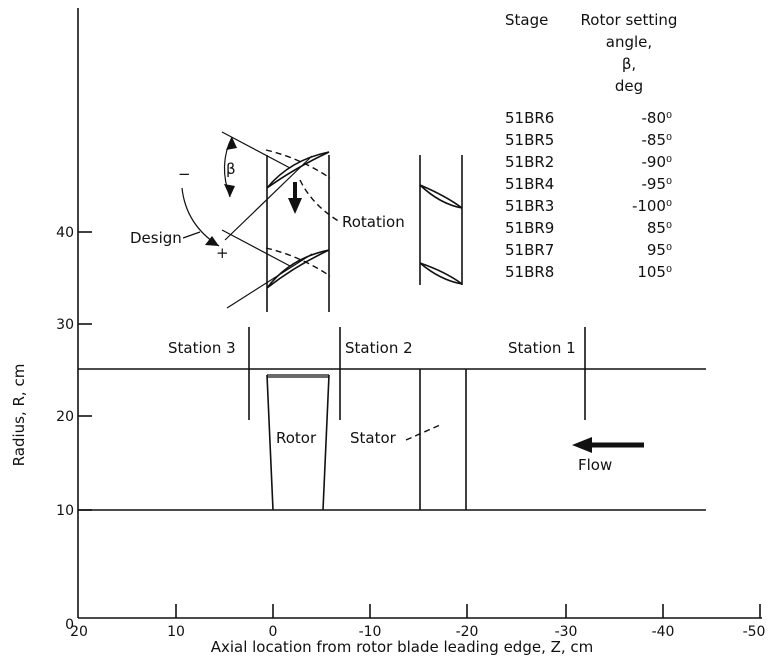 This screenshot has width=770, height=656. Describe the element at coordinates (69, 625) in the screenshot. I see `y-tick-0: 0` at that location.